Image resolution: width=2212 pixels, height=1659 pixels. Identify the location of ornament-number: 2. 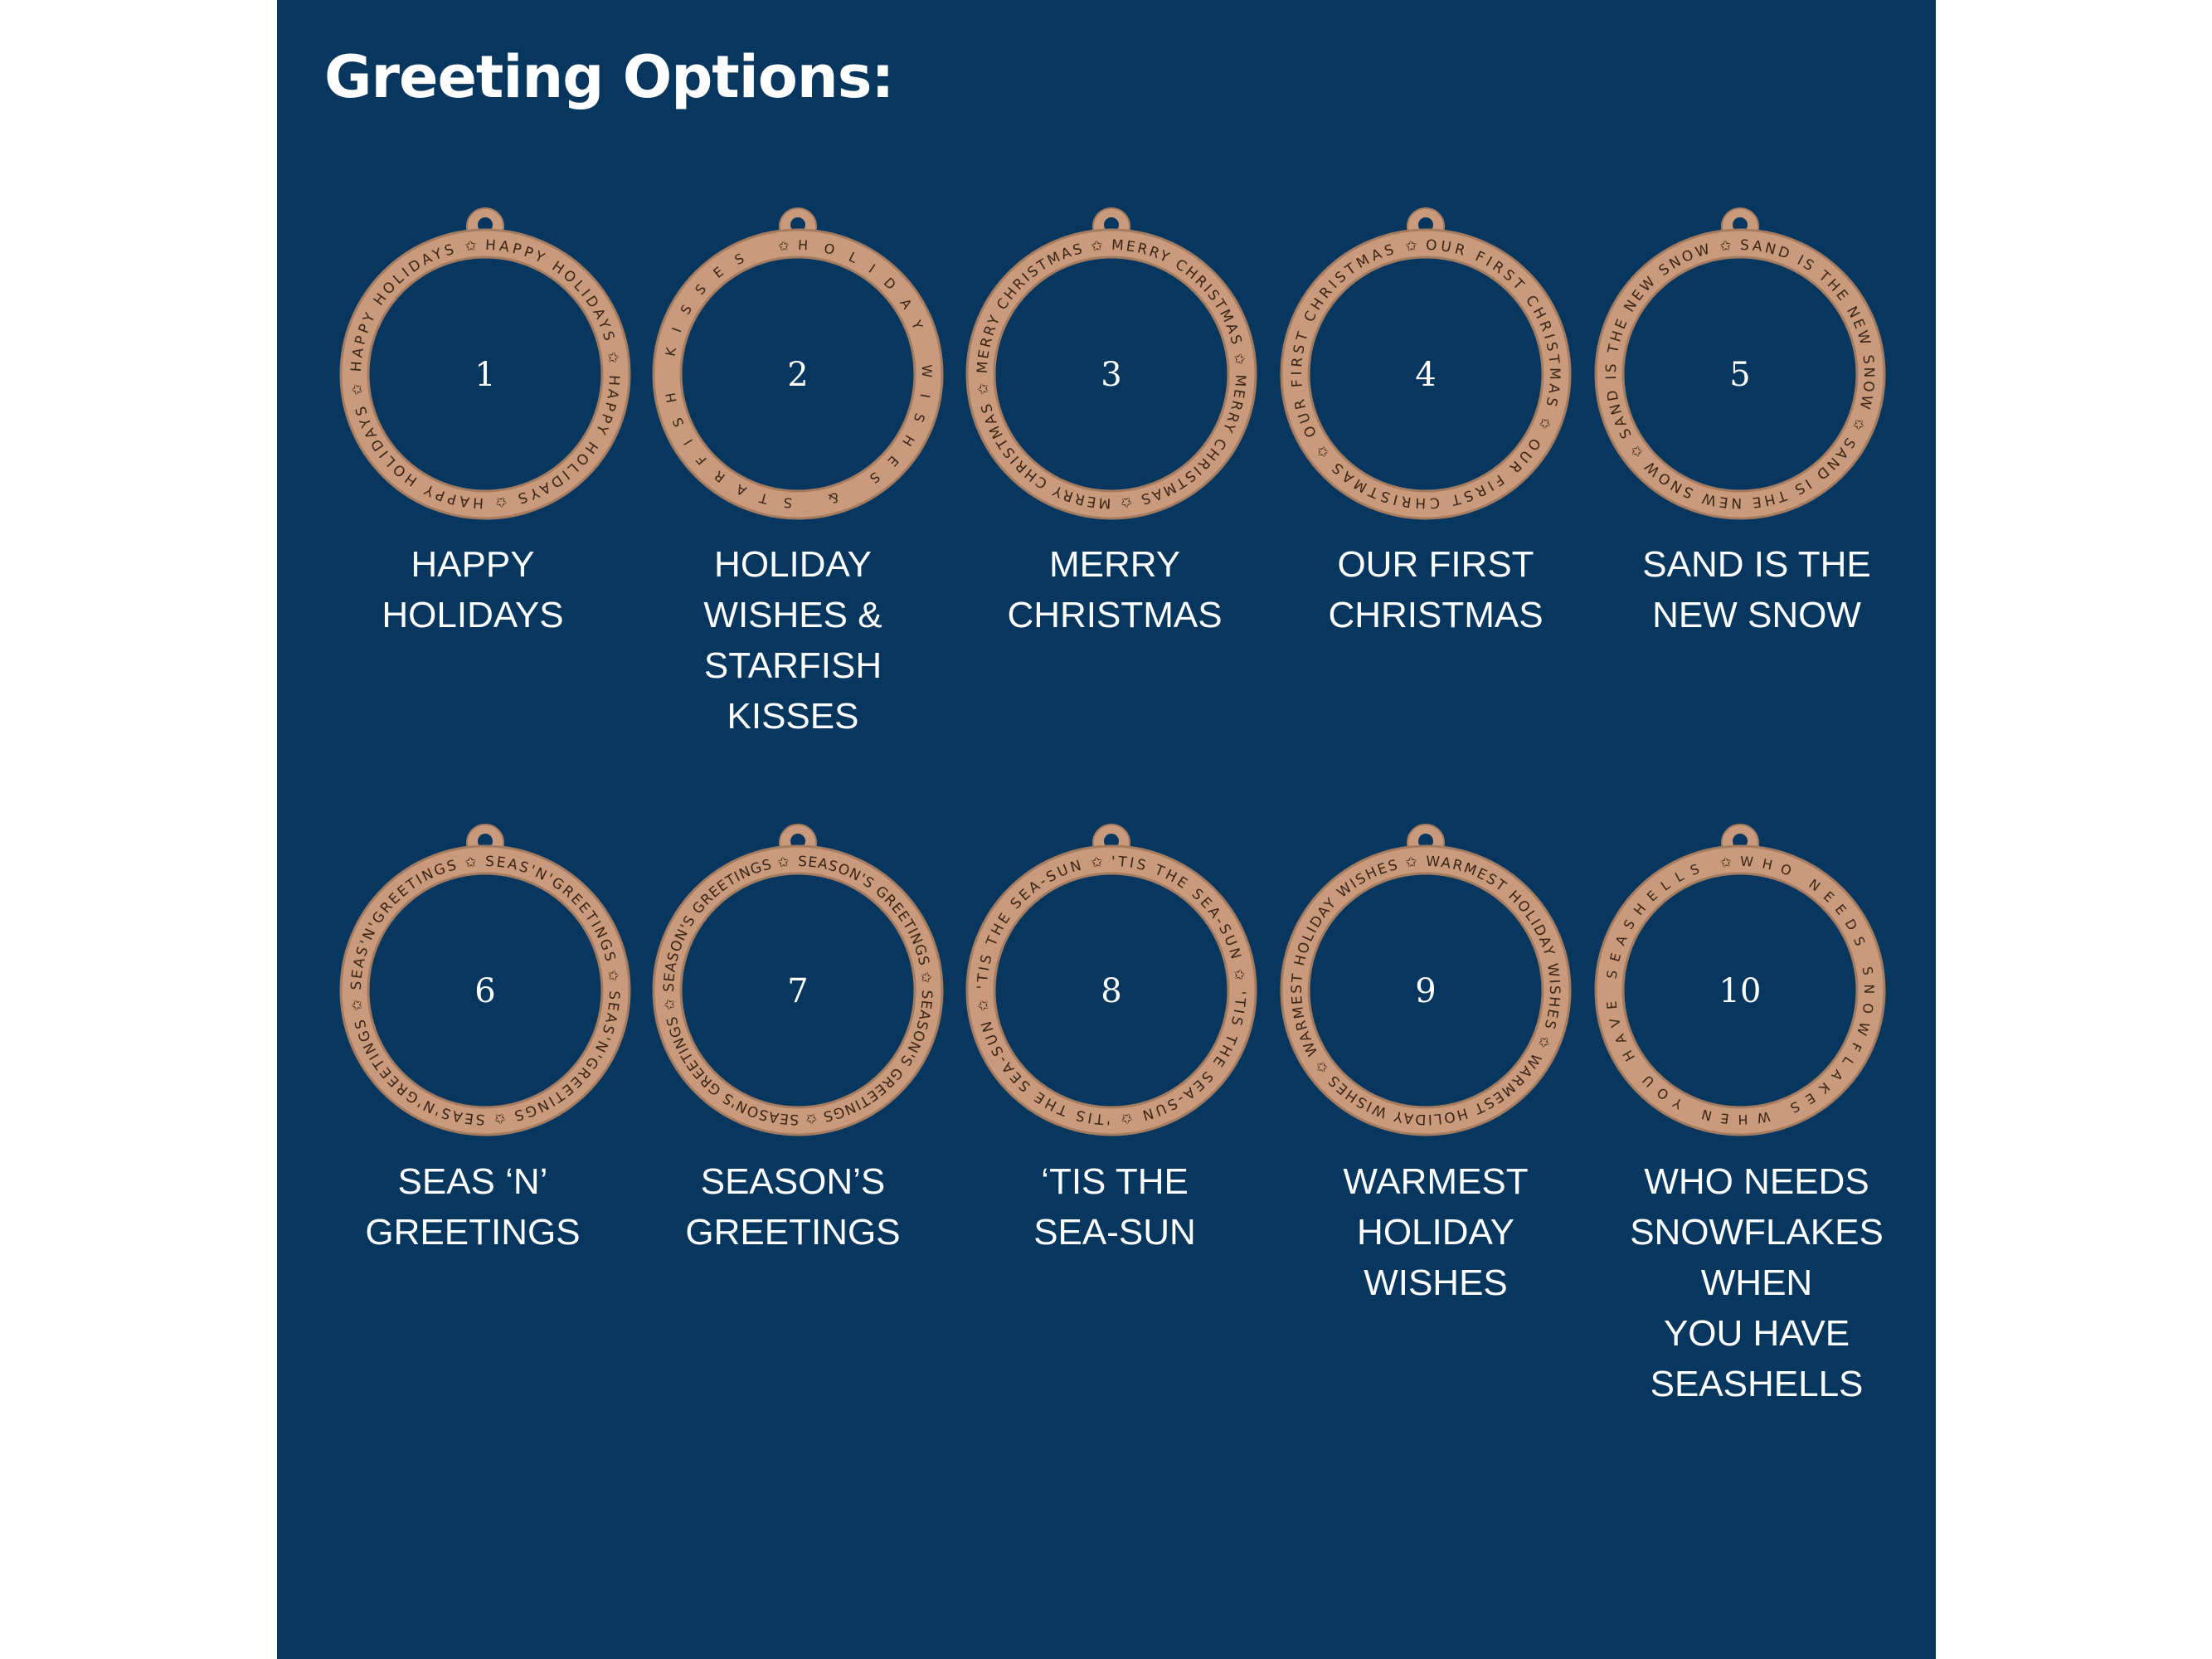
(798, 375).